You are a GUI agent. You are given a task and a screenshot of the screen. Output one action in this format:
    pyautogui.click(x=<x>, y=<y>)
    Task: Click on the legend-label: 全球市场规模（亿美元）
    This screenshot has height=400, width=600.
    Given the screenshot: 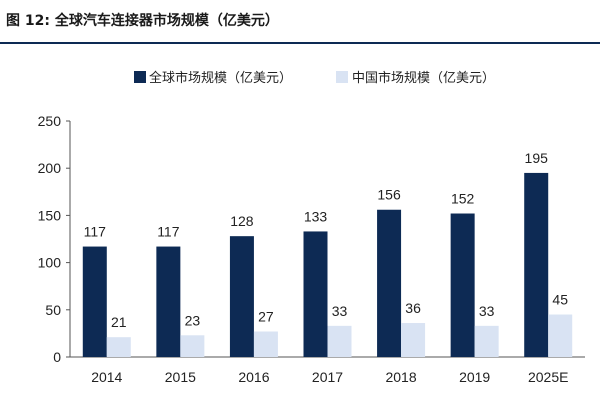 What is the action you would take?
    pyautogui.click(x=220, y=78)
    